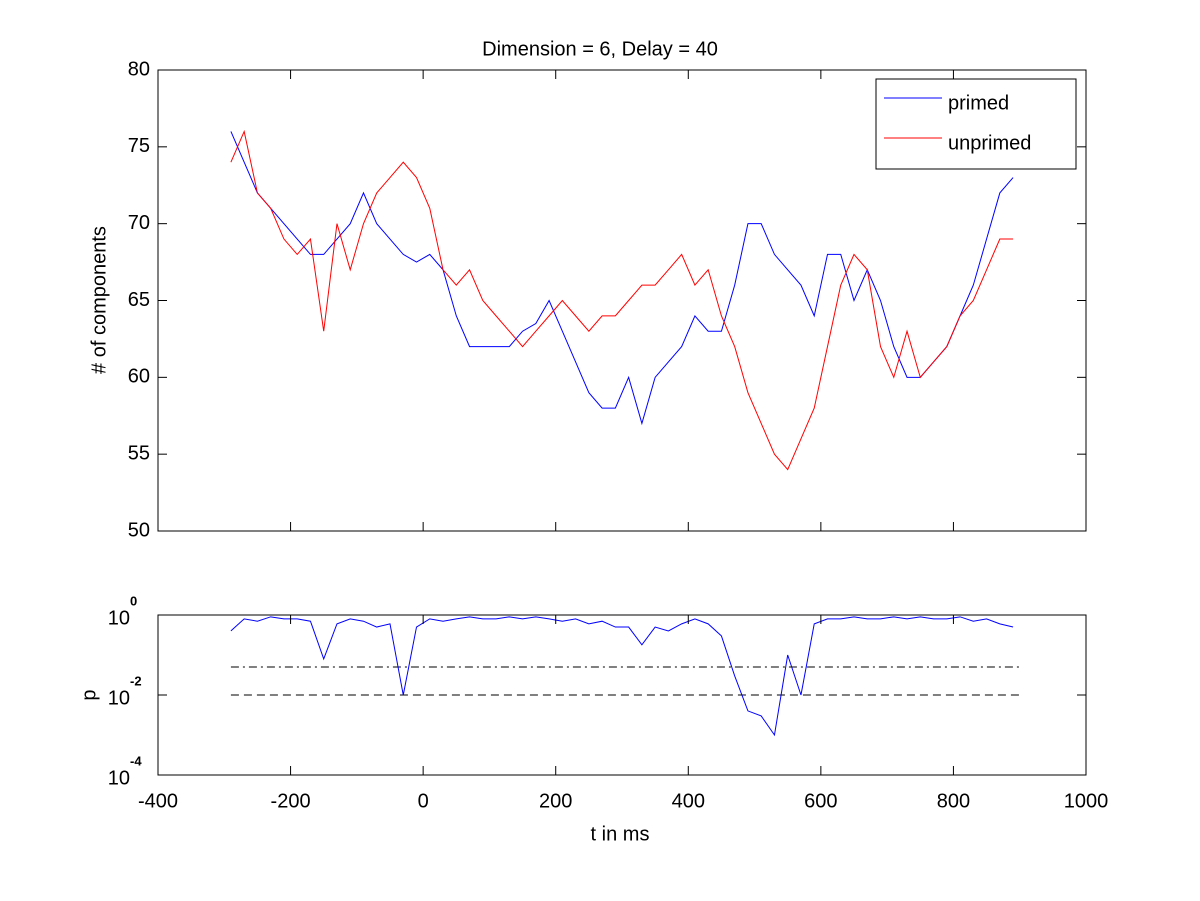 The image size is (1200, 901). Describe the element at coordinates (600, 49) in the screenshot. I see `chart-title: Dimension = 6, Delay = 40` at that location.